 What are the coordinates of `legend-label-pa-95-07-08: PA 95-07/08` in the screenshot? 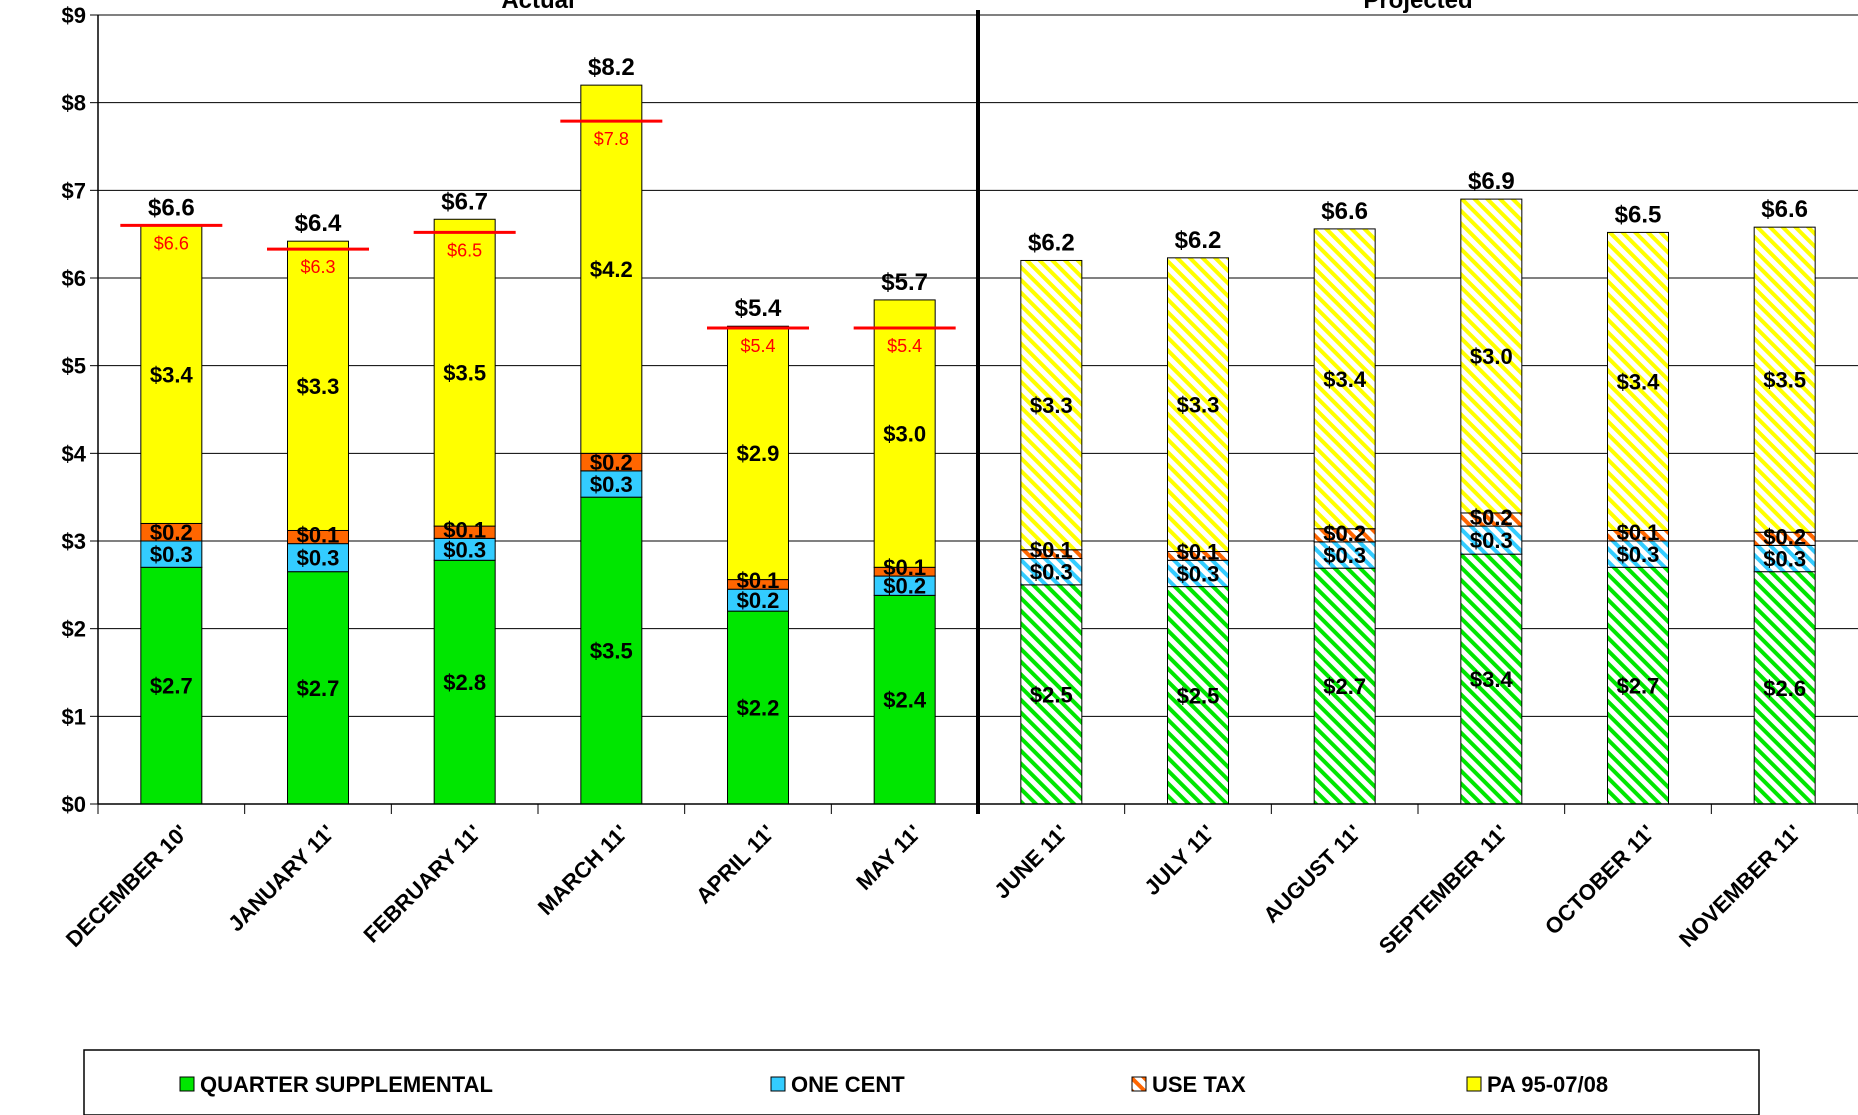 It's located at (1547, 1084).